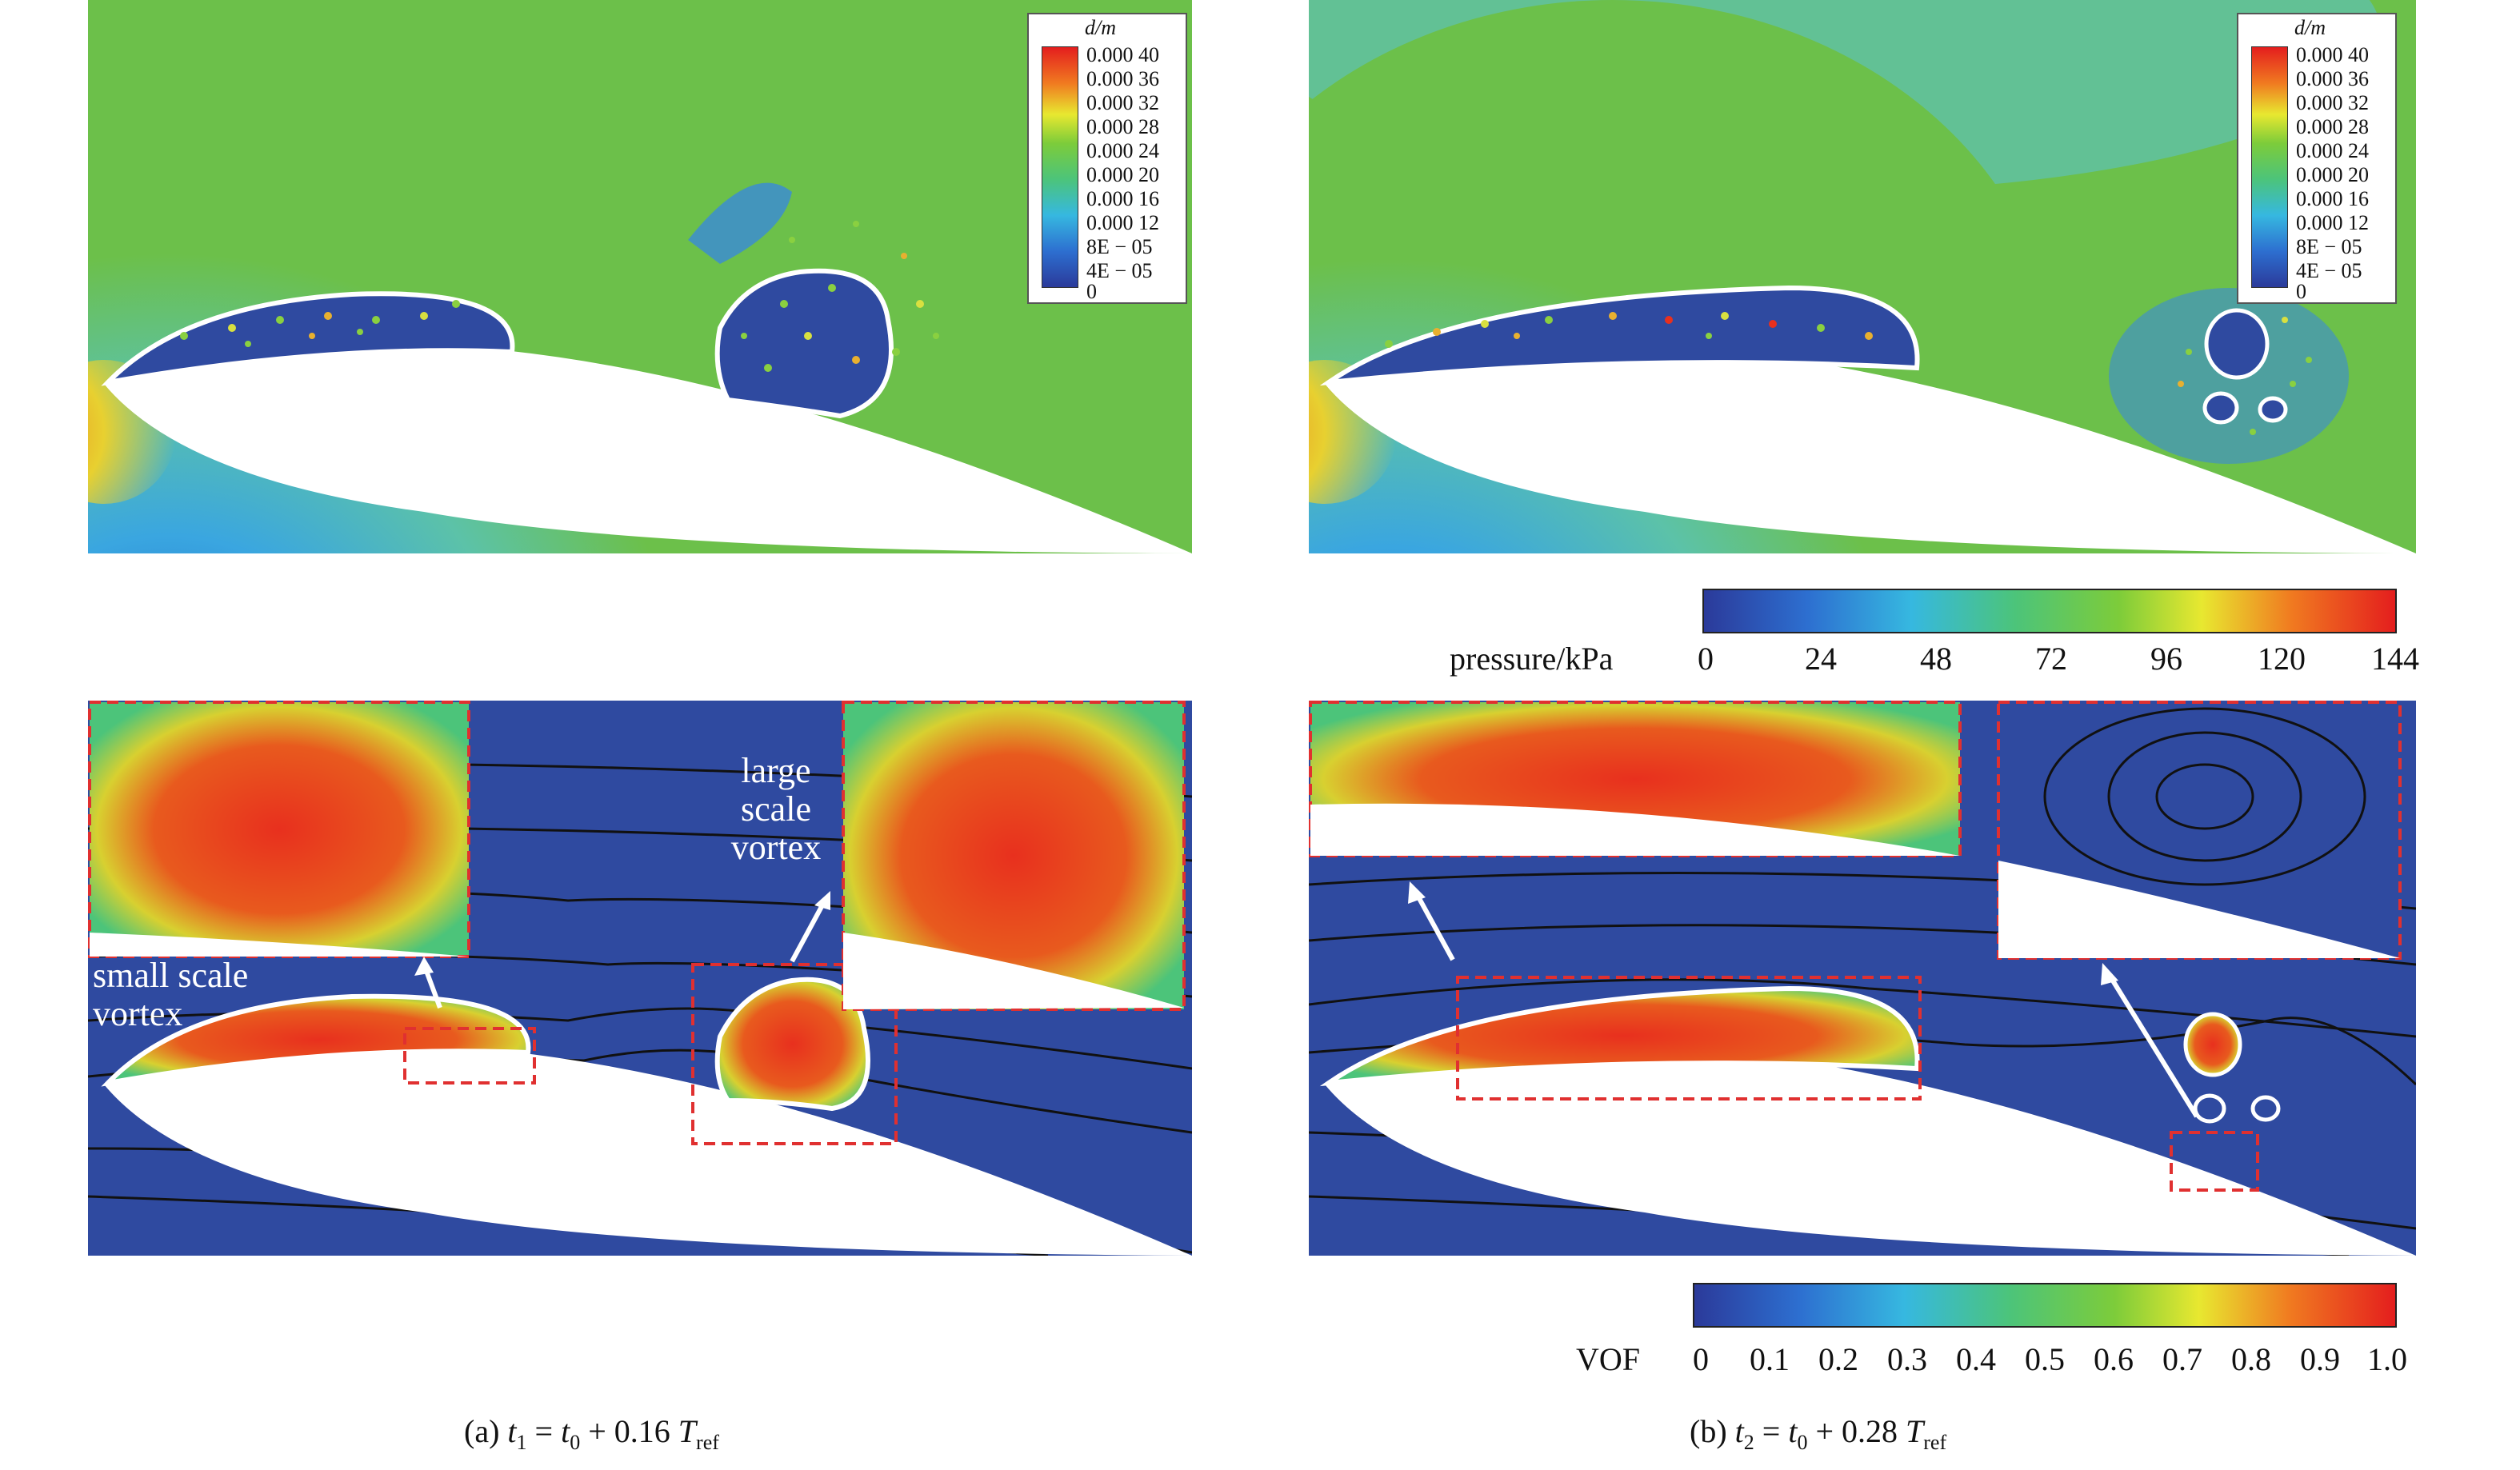 The height and width of the screenshot is (1470, 2520). Describe the element at coordinates (2114, 1359) in the screenshot. I see `vof-tick: 0.6` at that location.